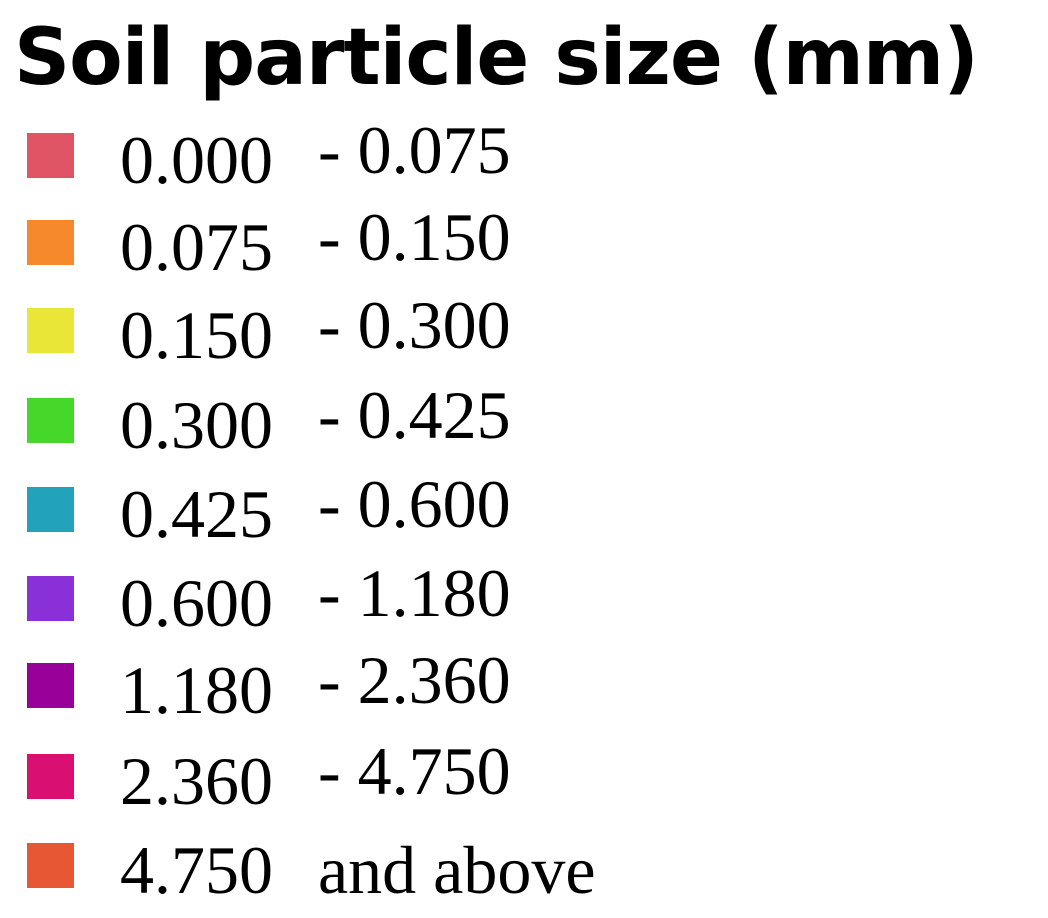 The width and height of the screenshot is (1048, 918). Describe the element at coordinates (196, 870) in the screenshot. I see `range-low: 4.750` at that location.